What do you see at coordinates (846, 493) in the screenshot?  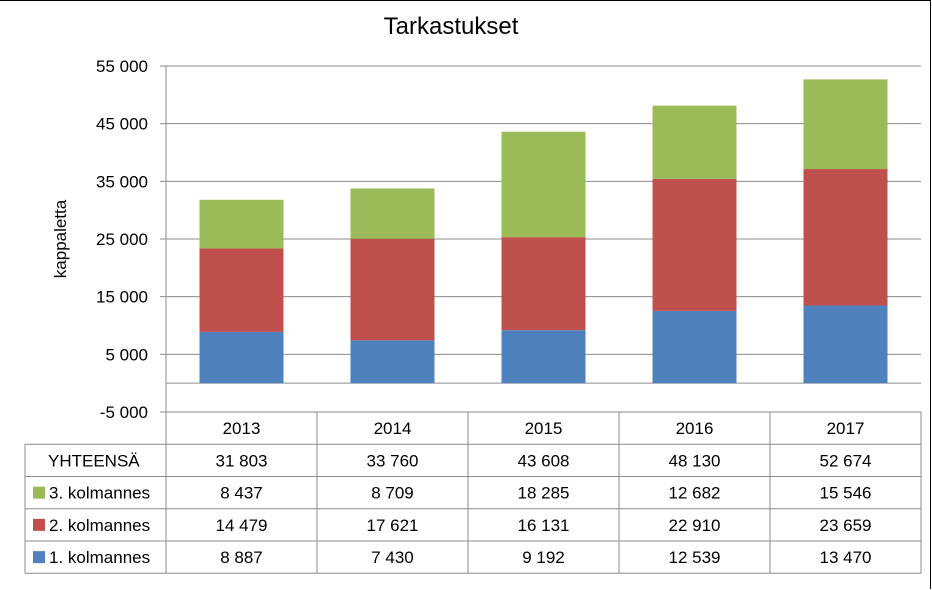 I see `table-cell-value: 15 546` at bounding box center [846, 493].